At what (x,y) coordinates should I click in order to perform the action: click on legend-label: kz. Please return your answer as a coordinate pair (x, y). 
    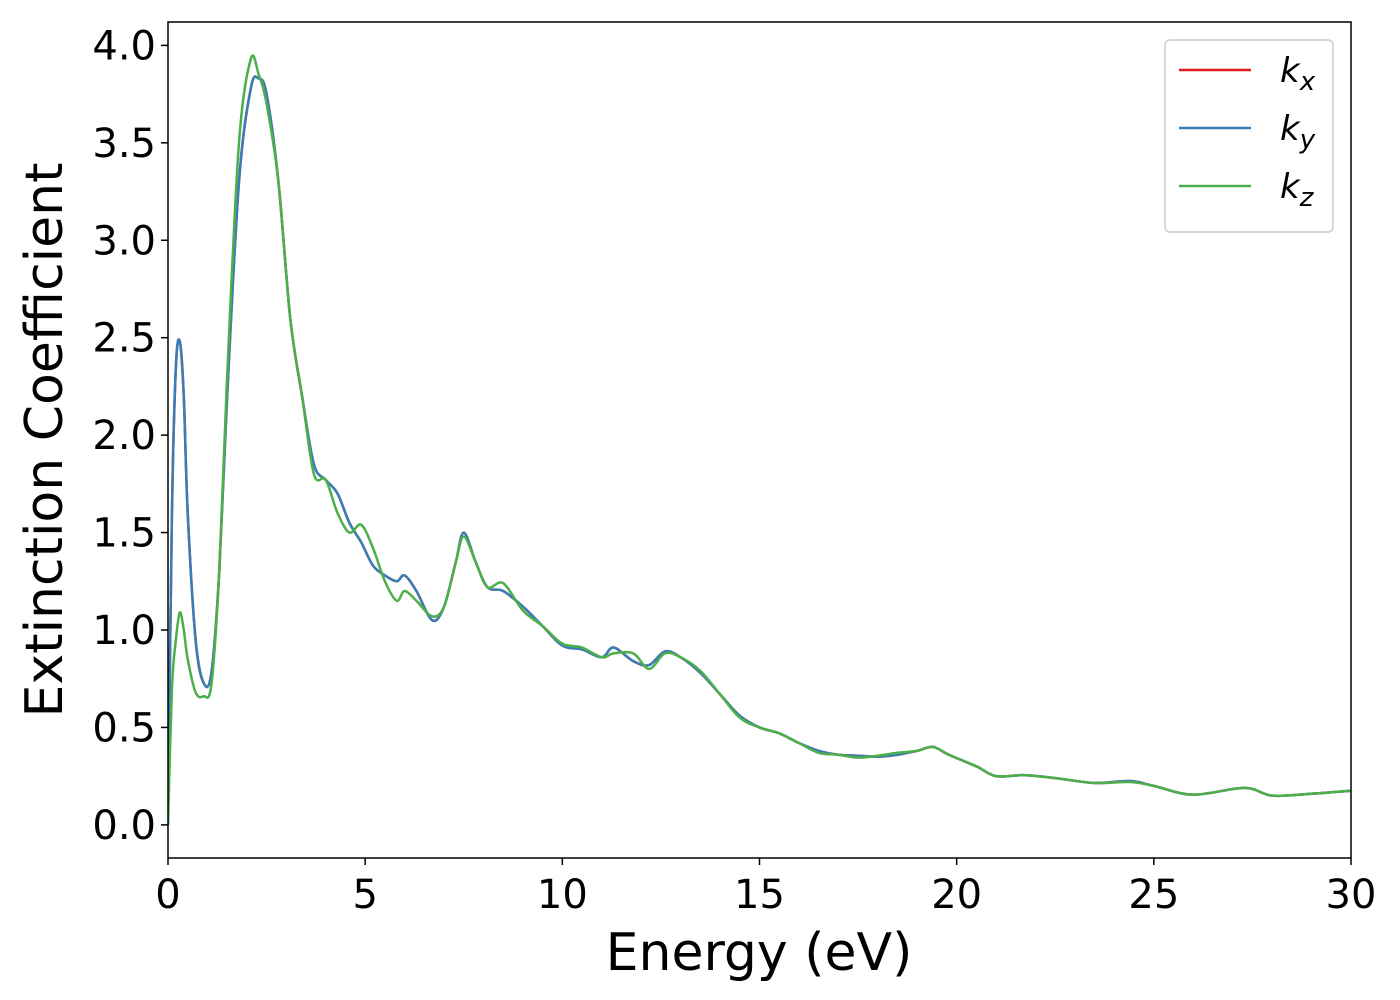
    Looking at the image, I should click on (1297, 190).